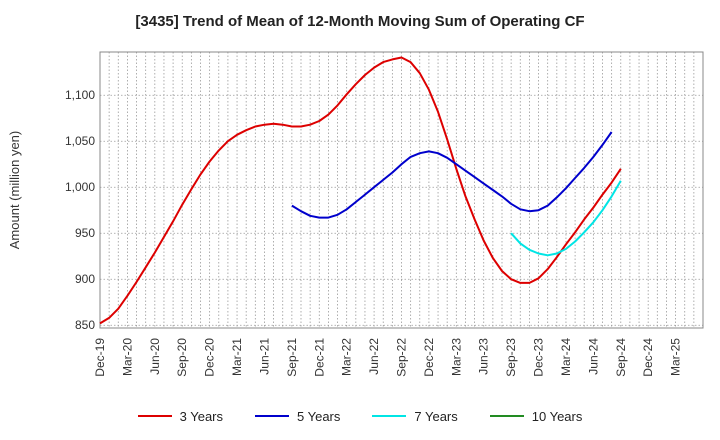 This screenshot has width=720, height=440. What do you see at coordinates (539, 357) in the screenshot?
I see `x-tick-label: Dec-23` at bounding box center [539, 357].